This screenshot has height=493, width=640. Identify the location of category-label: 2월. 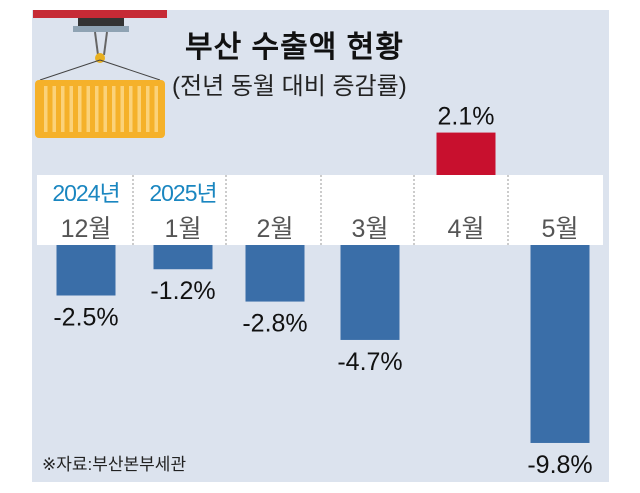
(275, 229).